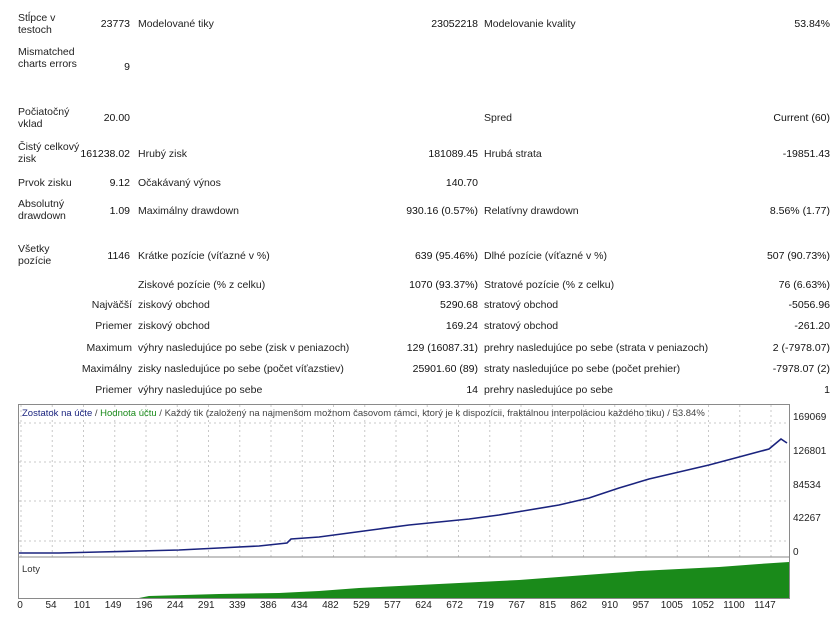 This screenshot has width=837, height=618. What do you see at coordinates (392, 605) in the screenshot?
I see `x-tick-label: 577` at bounding box center [392, 605].